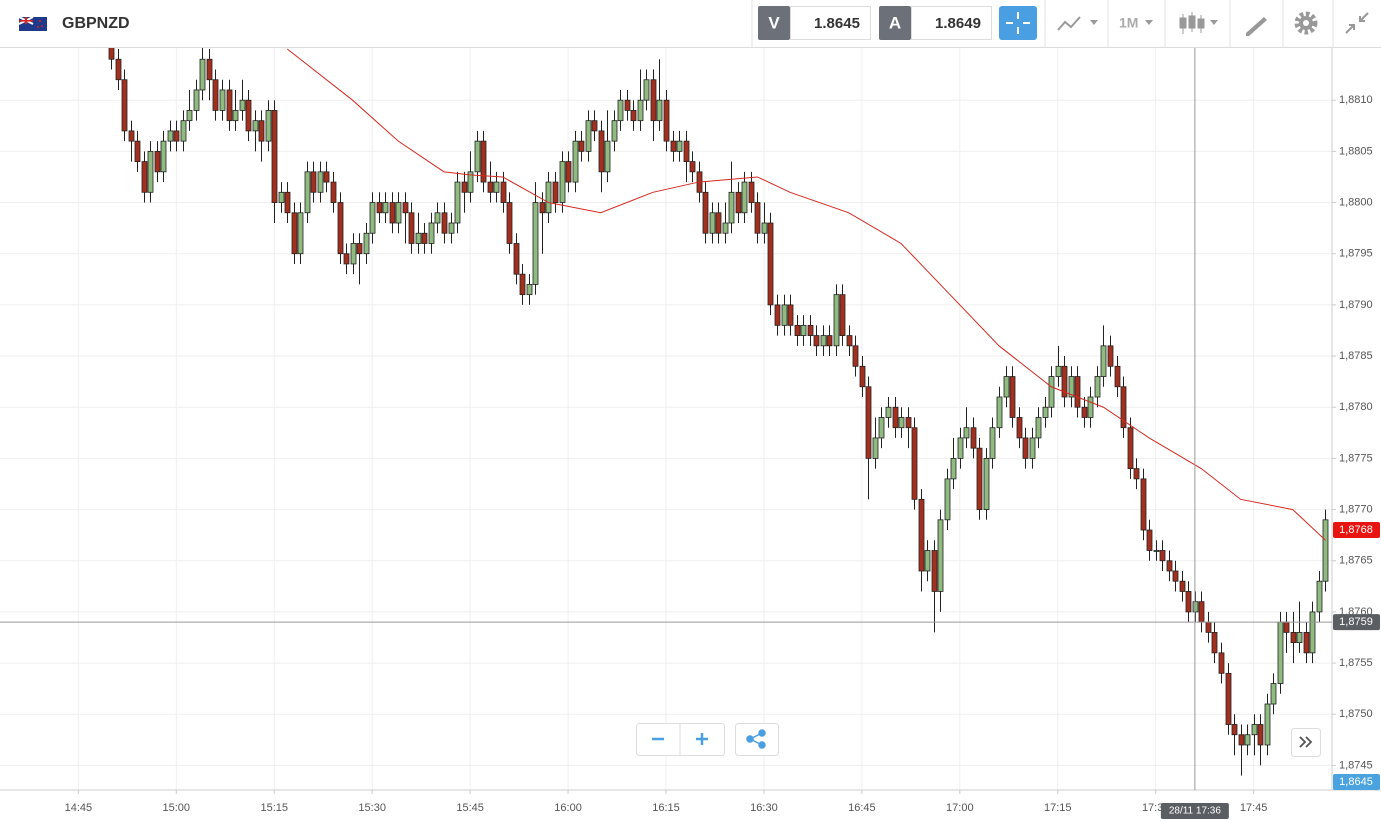 Image resolution: width=1381 pixels, height=821 pixels. What do you see at coordinates (1356, 254) in the screenshot?
I see `y-tick-label: 1,8795` at bounding box center [1356, 254].